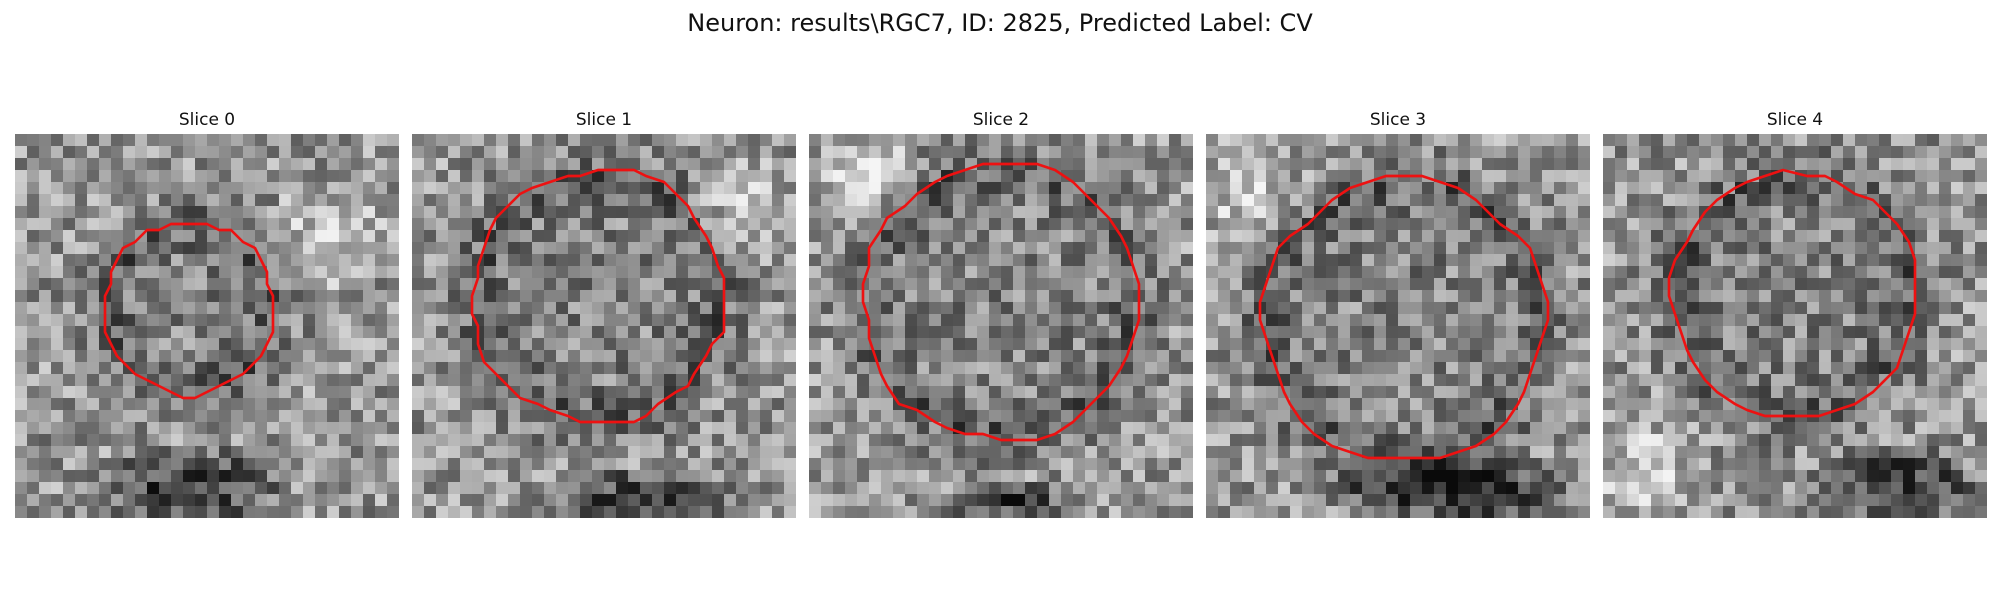 The height and width of the screenshot is (600, 2000). What do you see at coordinates (604, 120) in the screenshot?
I see `slice-title-1: Slice 1` at bounding box center [604, 120].